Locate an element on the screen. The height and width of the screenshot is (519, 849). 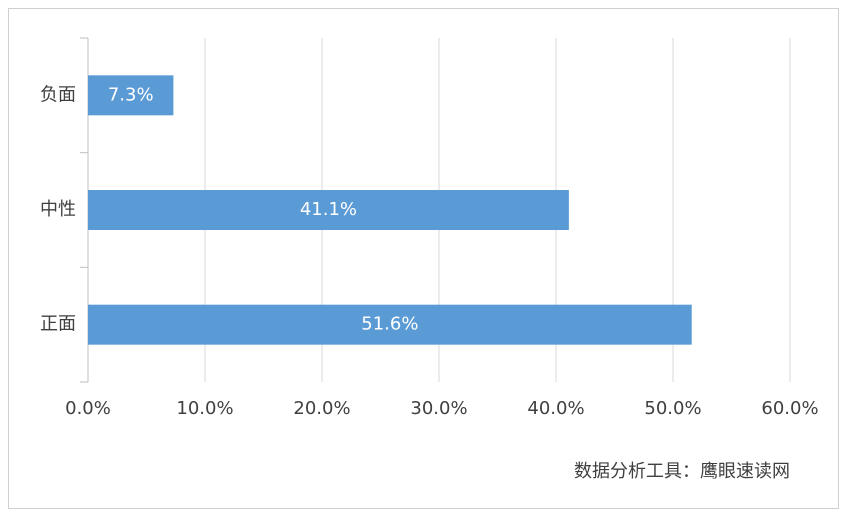
y-tick-label: 负面 is located at coordinates (58, 94).